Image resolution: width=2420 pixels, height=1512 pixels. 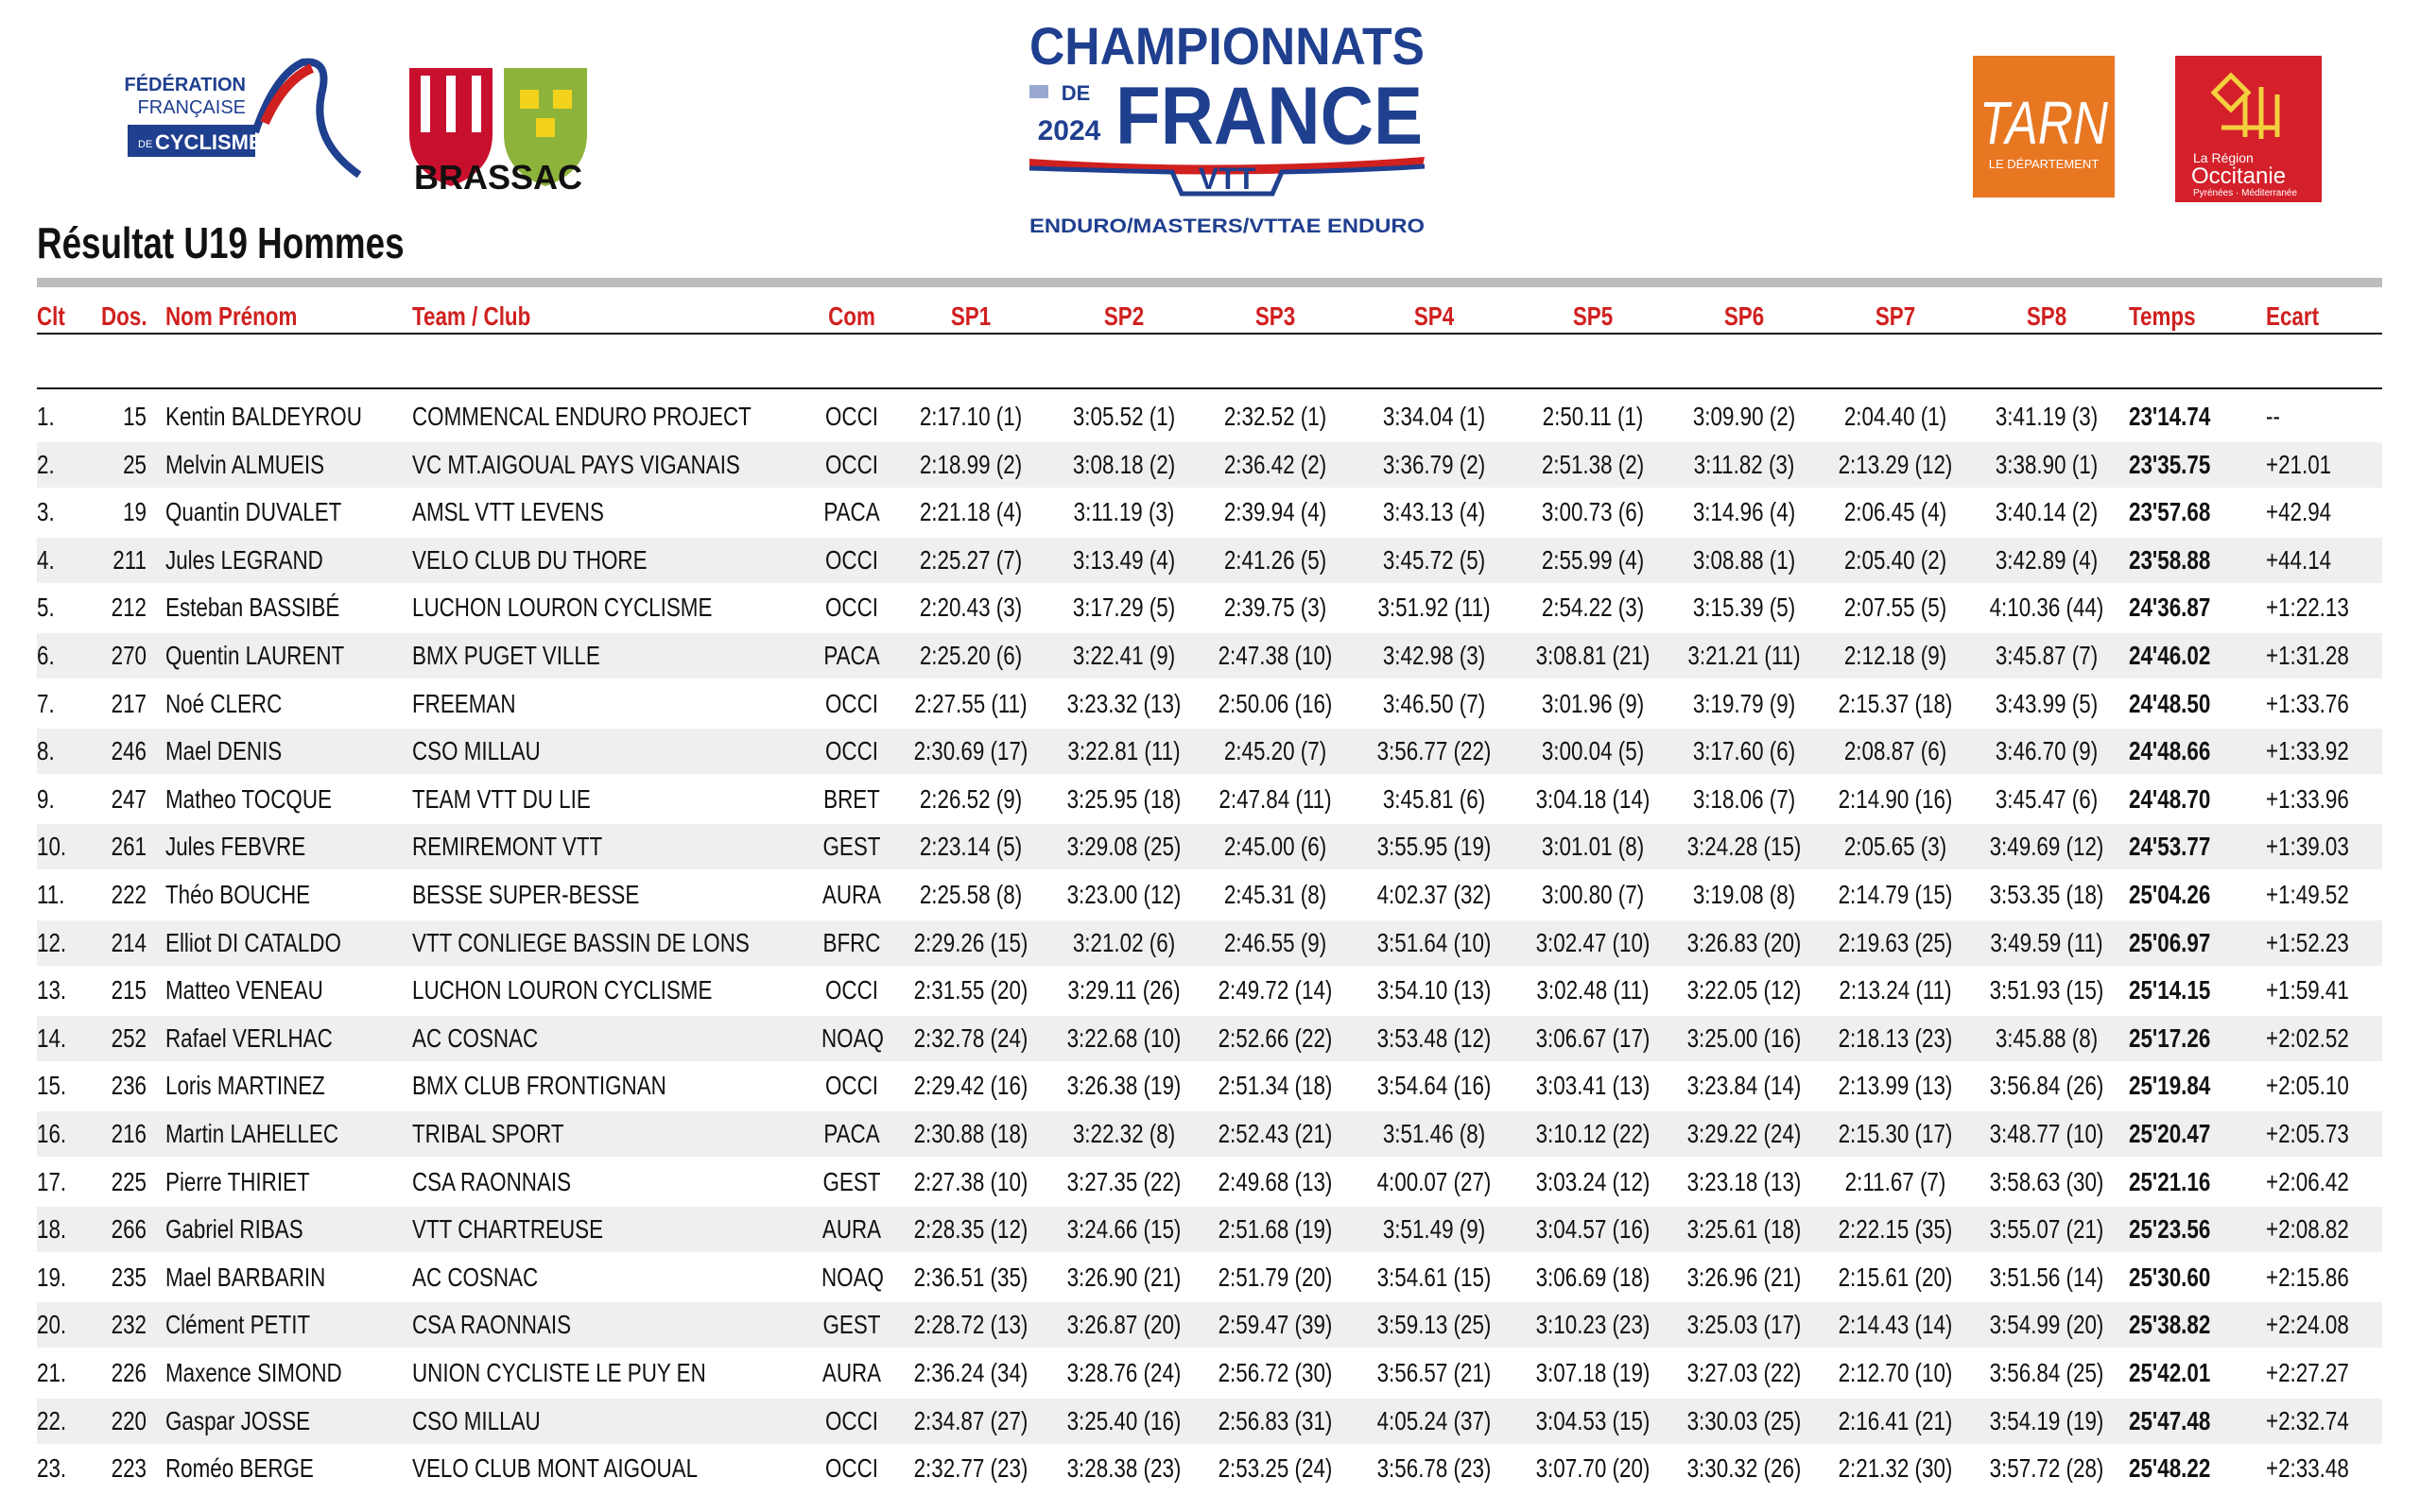 I want to click on table-cell: 25'04.26, so click(x=2170, y=894).